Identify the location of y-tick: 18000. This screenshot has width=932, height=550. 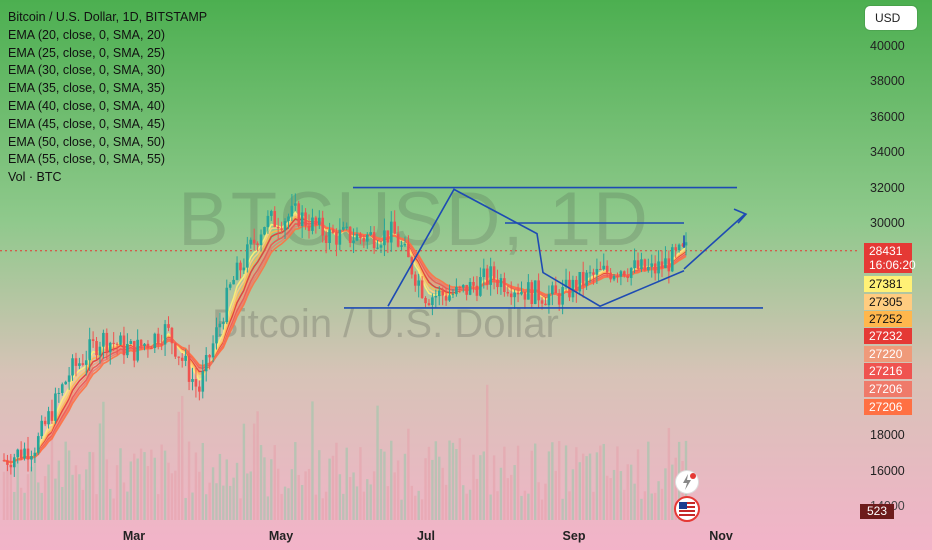
(887, 435).